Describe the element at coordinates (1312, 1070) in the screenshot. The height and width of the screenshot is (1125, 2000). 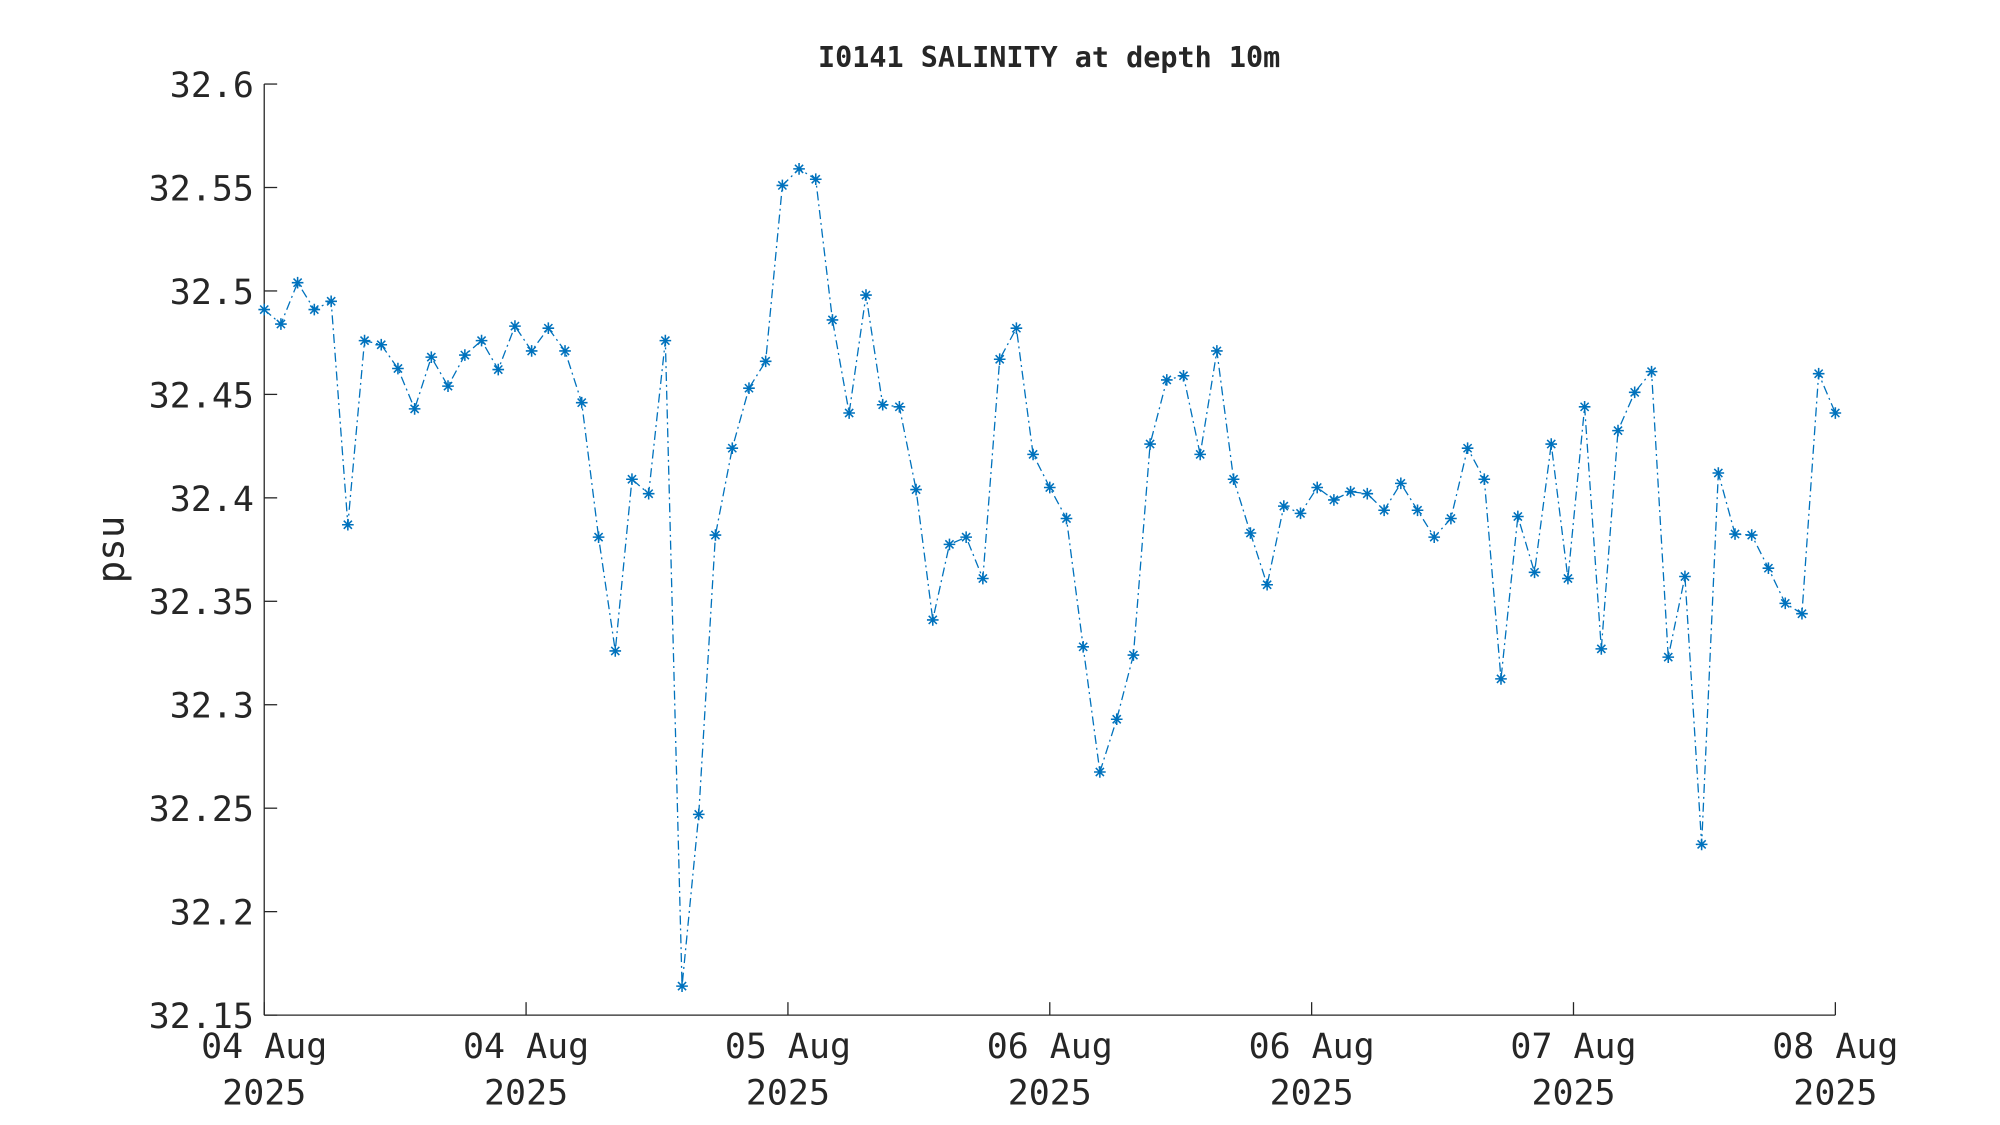
I see `x-tick-label: 06 Aug 2025` at that location.